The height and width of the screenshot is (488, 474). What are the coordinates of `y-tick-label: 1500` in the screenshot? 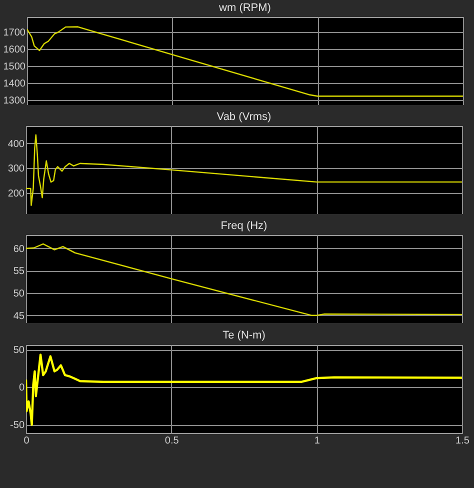 It's located at (14, 67).